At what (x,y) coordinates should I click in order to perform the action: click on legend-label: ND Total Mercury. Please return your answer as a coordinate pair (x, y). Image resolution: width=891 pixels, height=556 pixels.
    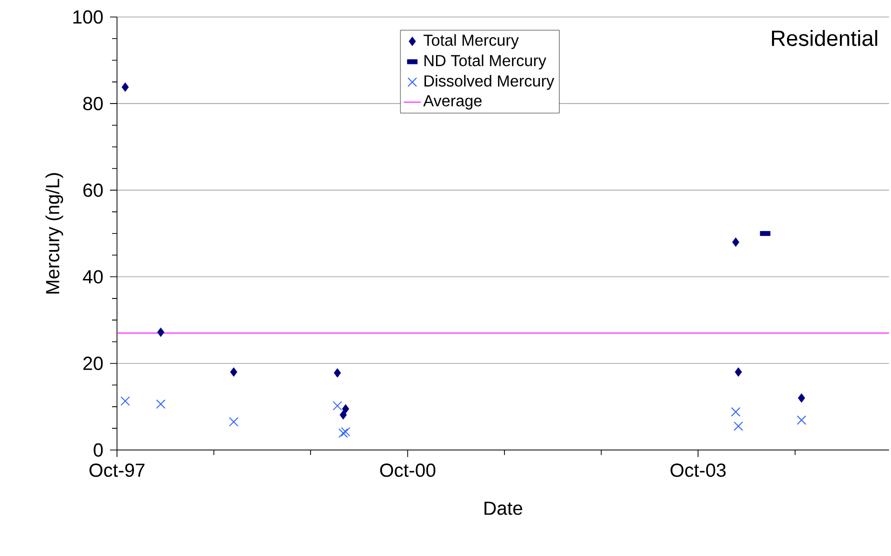
    Looking at the image, I should click on (485, 62).